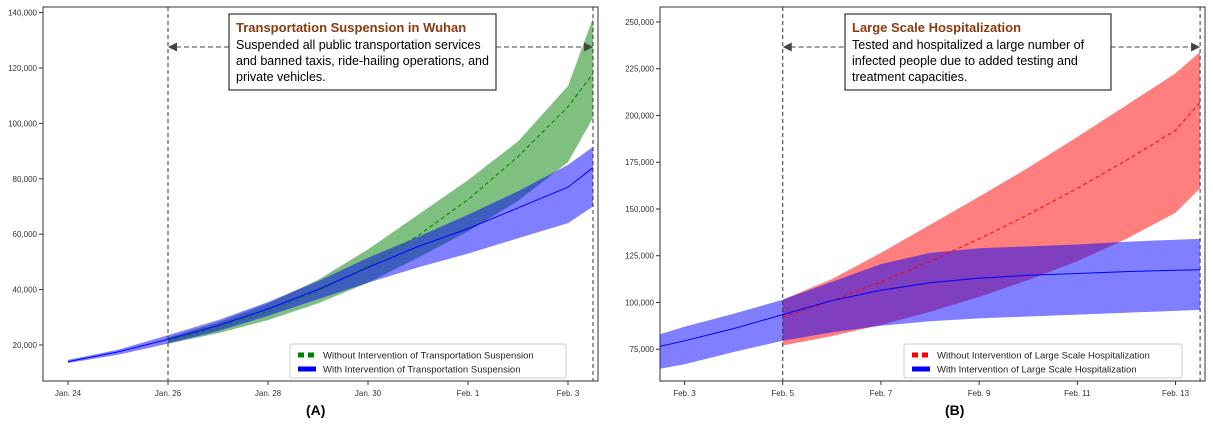 The height and width of the screenshot is (436, 1213). Describe the element at coordinates (281, 77) in the screenshot. I see `annotation-line-2: private vehicles.` at that location.